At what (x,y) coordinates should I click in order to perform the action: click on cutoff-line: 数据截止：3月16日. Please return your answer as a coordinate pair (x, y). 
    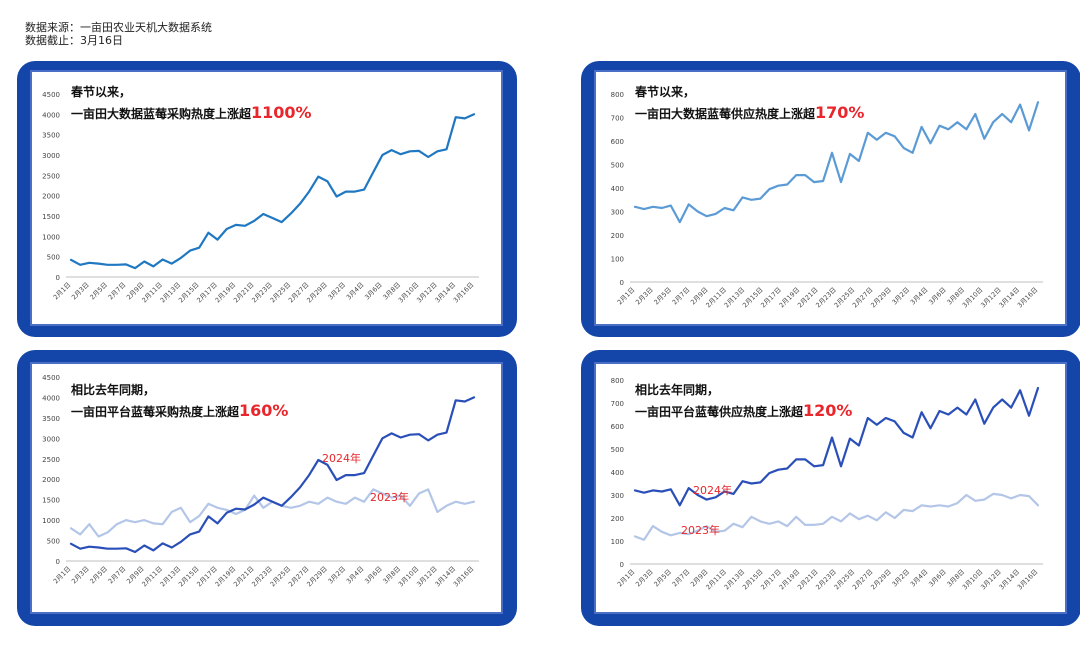
    Looking at the image, I should click on (74, 40).